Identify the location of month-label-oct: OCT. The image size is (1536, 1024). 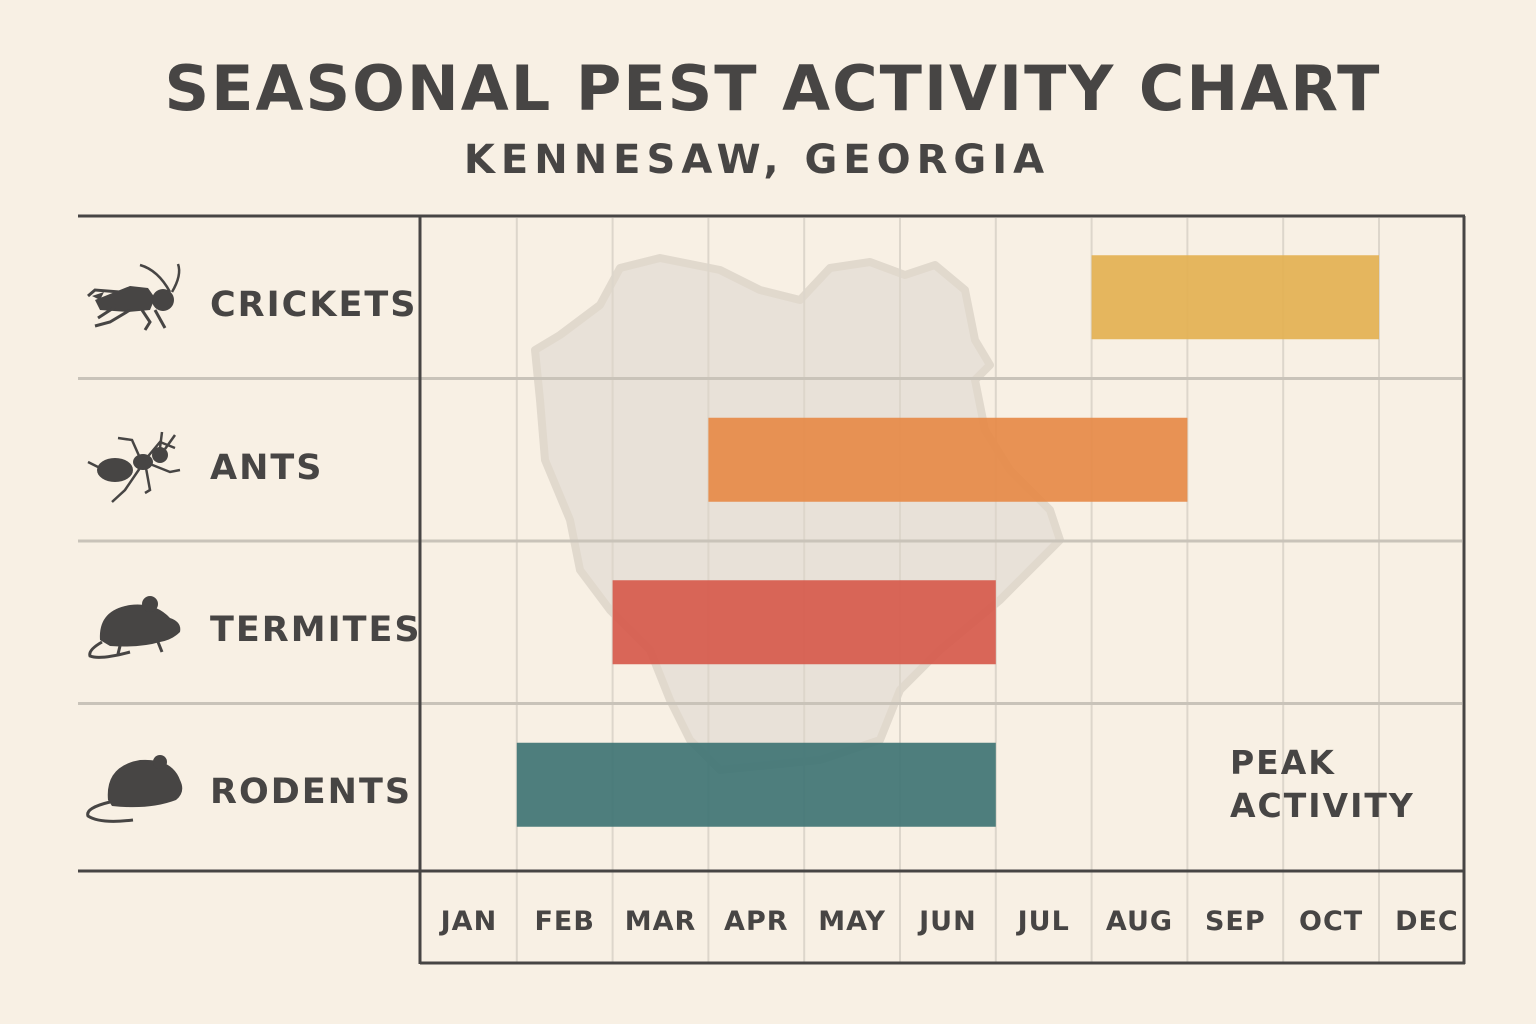
(1331, 921).